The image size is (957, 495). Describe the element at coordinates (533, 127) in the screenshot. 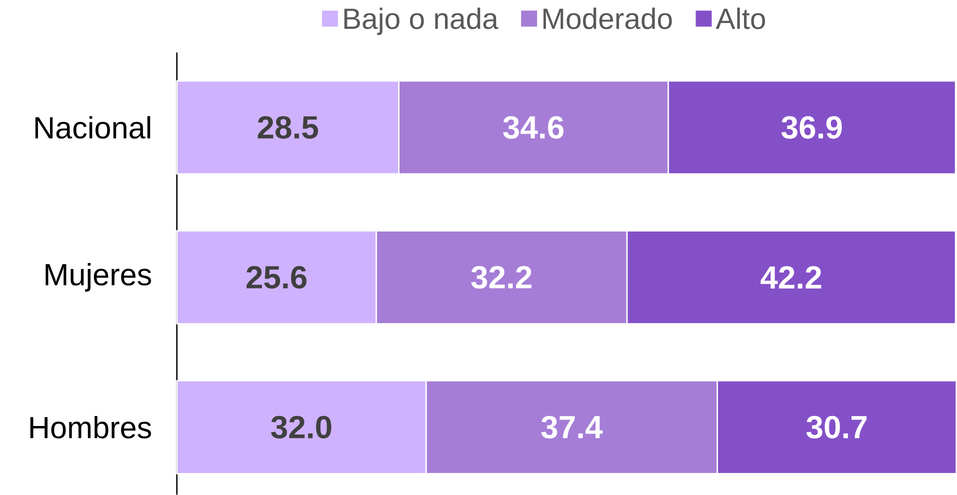

I see `data-label: 34.6` at that location.